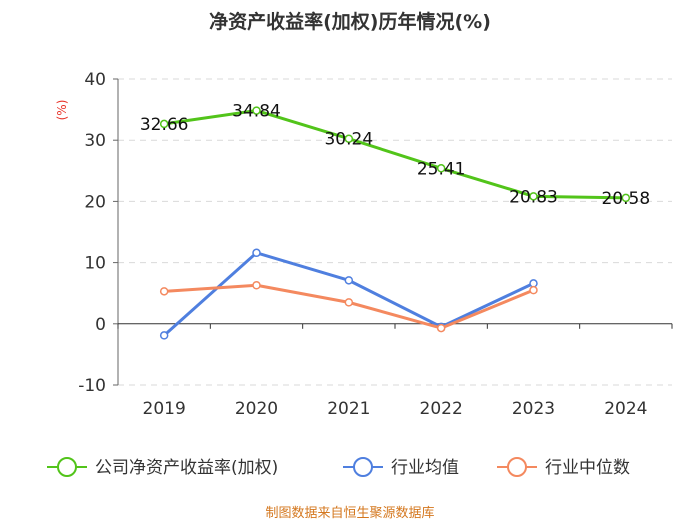 The image size is (700, 525). I want to click on data-label: 25.41, so click(441, 169).